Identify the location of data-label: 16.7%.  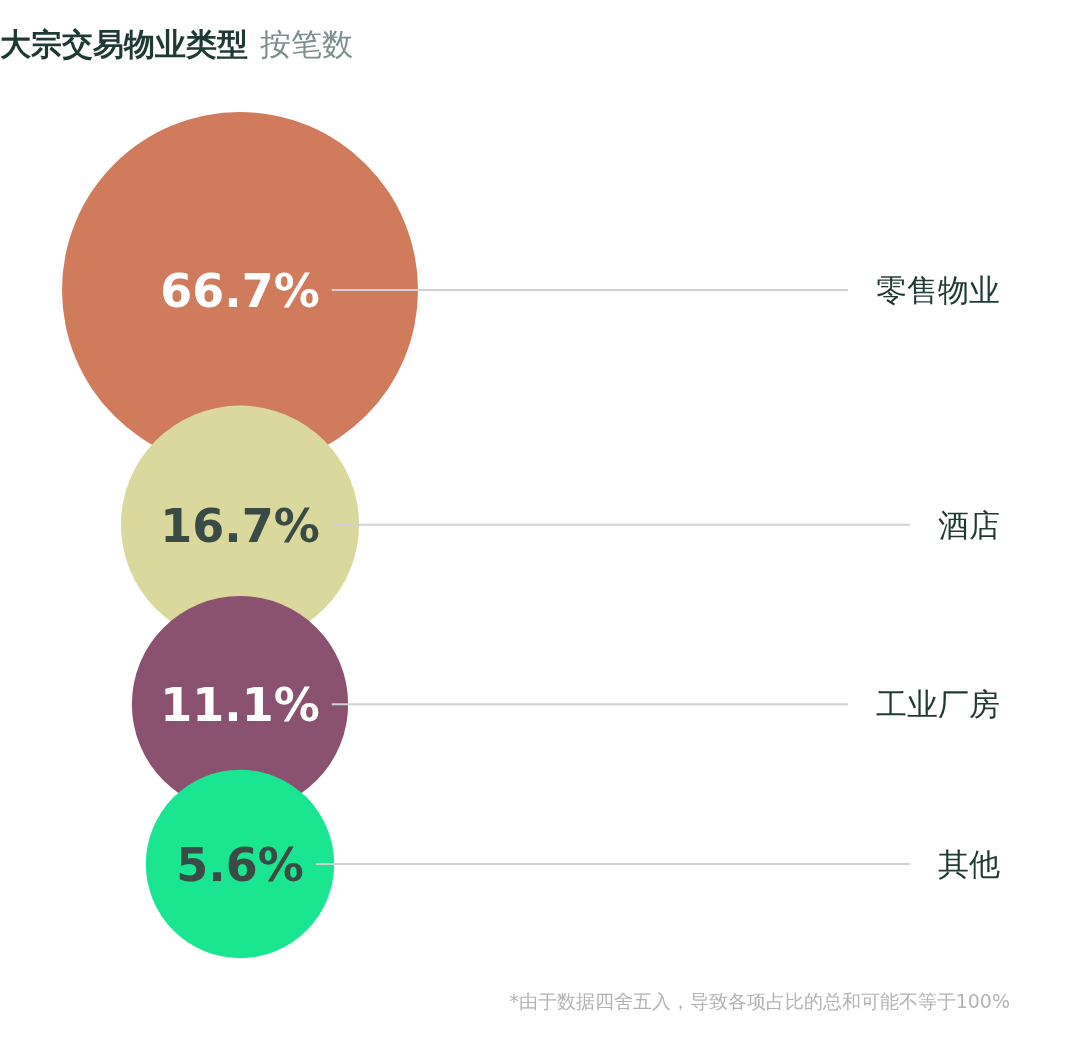
(240, 525).